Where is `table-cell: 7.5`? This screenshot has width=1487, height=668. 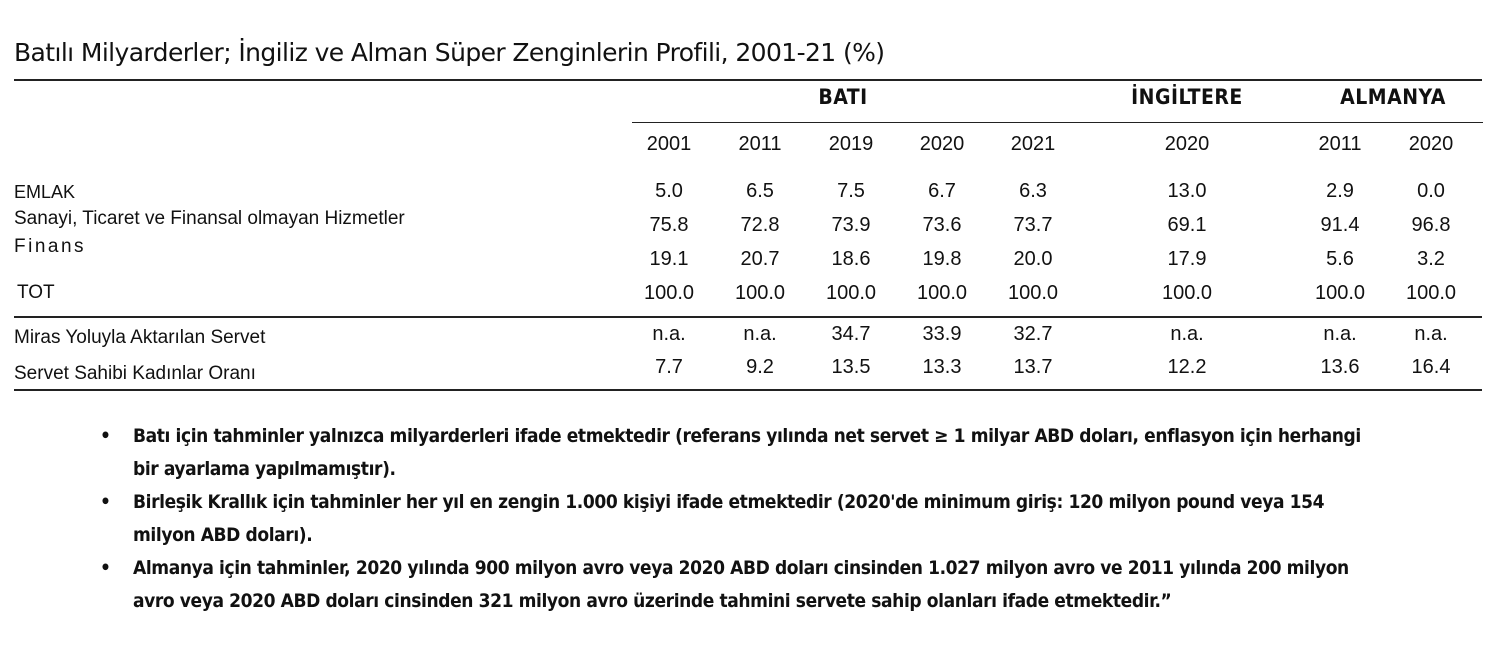 table-cell: 7.5 is located at coordinates (851, 191).